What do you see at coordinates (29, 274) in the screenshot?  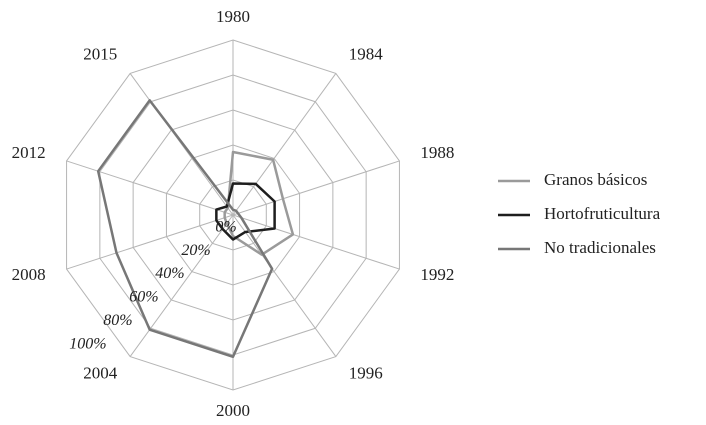 I see `category-label: 2008` at bounding box center [29, 274].